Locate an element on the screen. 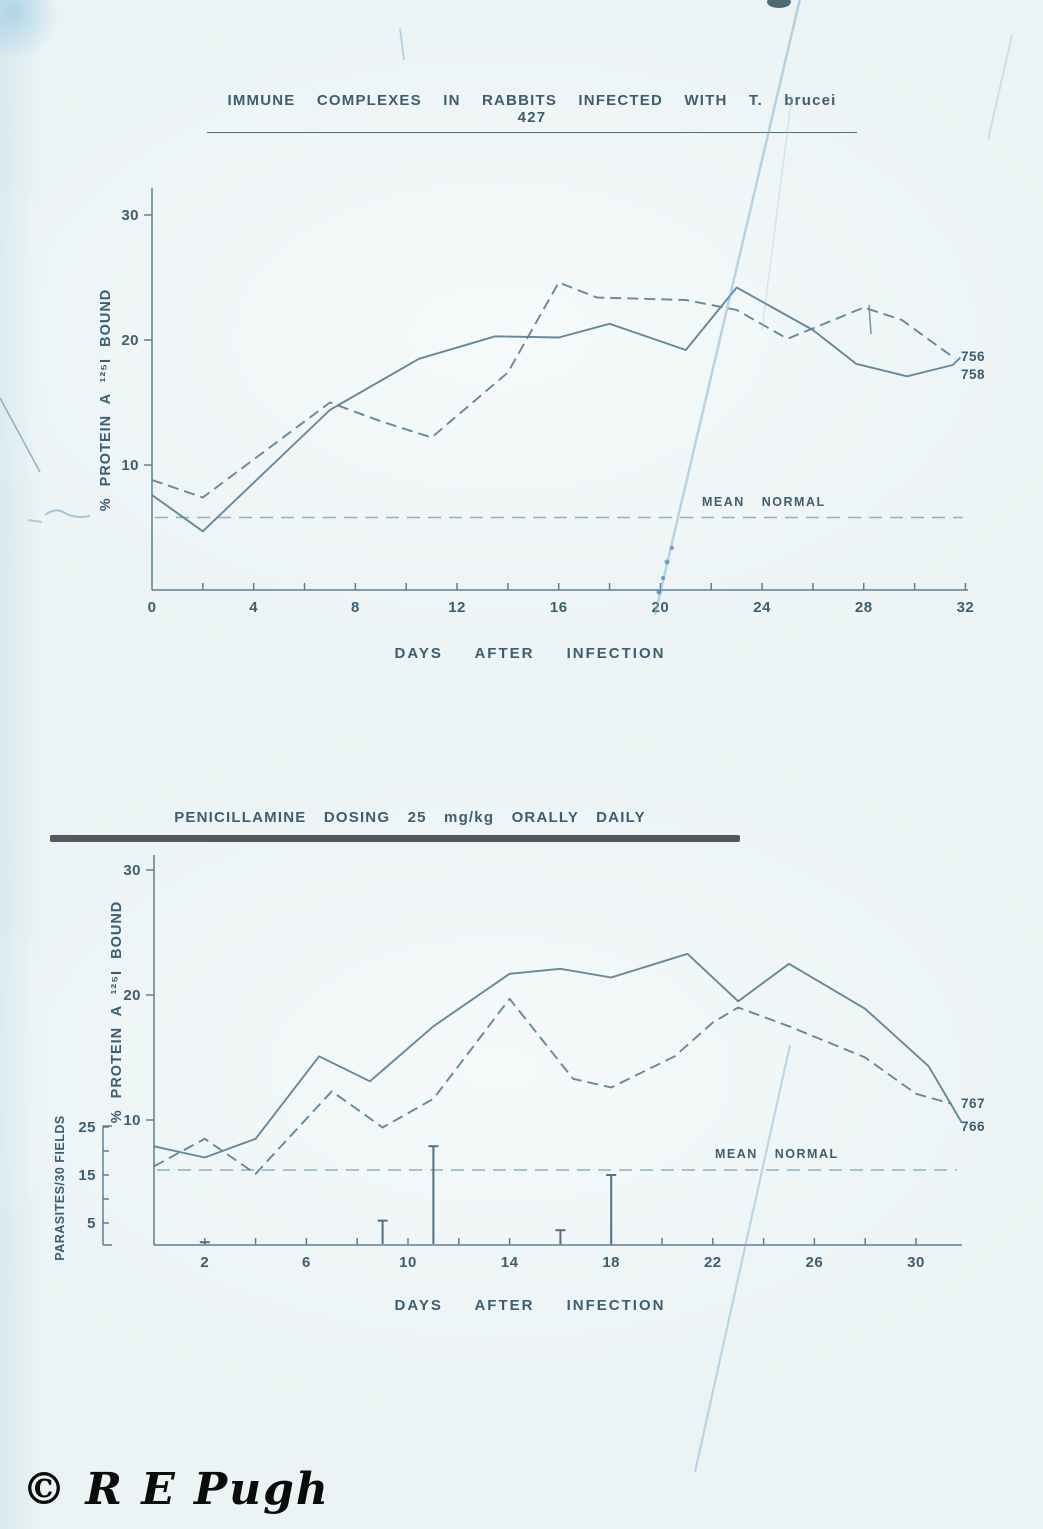 This screenshot has height=1529, width=1043. chart1-x-axis-label: DAYS AFTER INFECTION is located at coordinates (530, 653).